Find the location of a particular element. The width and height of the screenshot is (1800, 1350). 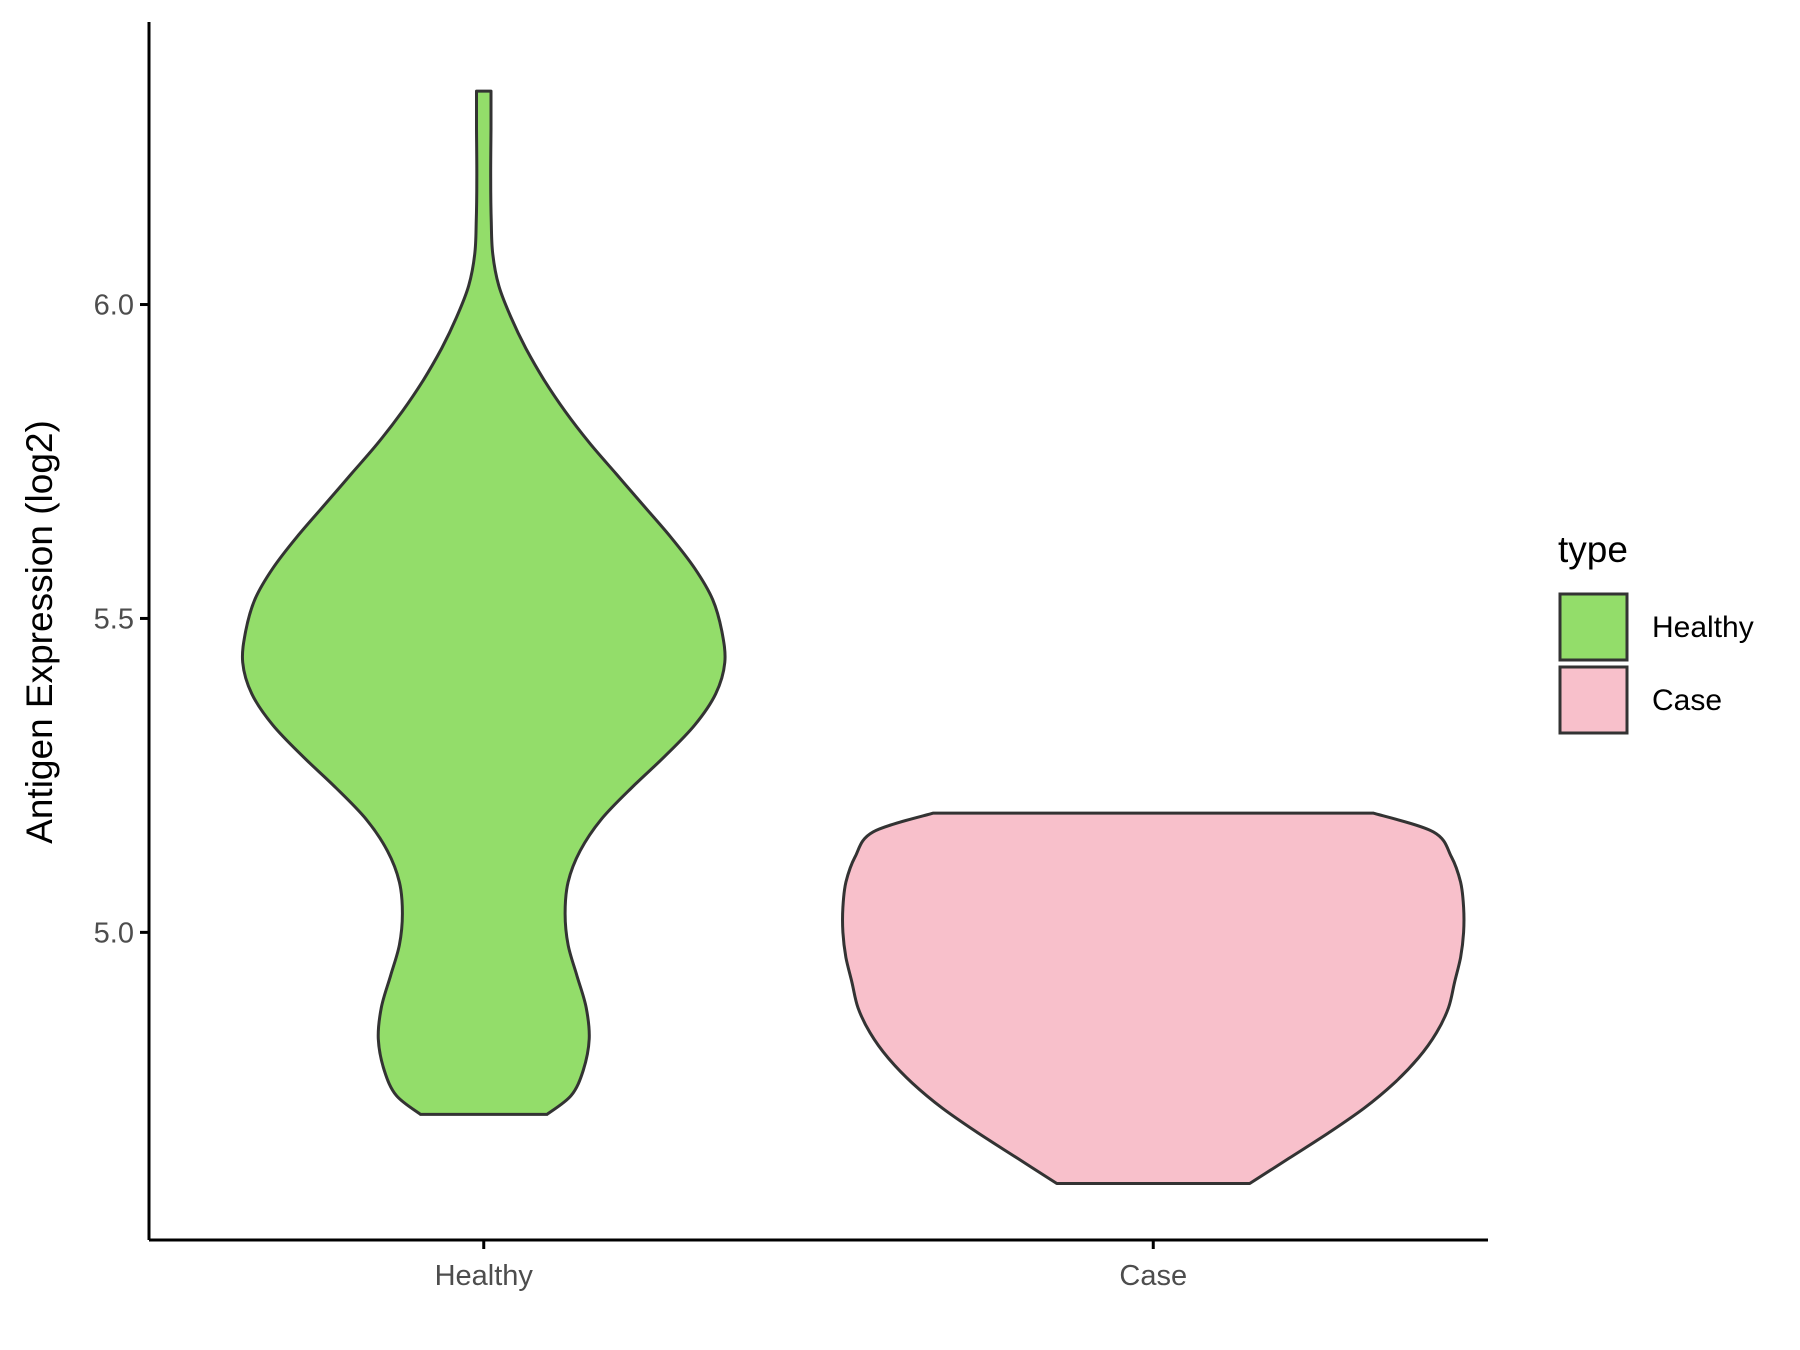

y-tick-label: 5.0 is located at coordinates (114, 933).